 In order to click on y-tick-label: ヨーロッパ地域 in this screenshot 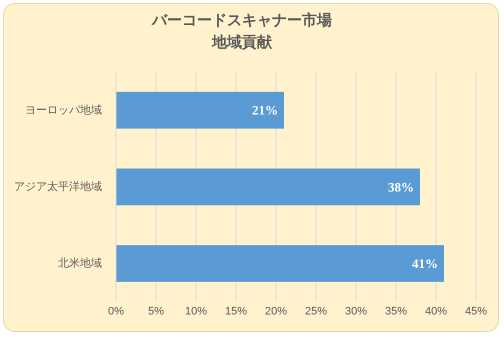, I will do `click(63, 109)`.